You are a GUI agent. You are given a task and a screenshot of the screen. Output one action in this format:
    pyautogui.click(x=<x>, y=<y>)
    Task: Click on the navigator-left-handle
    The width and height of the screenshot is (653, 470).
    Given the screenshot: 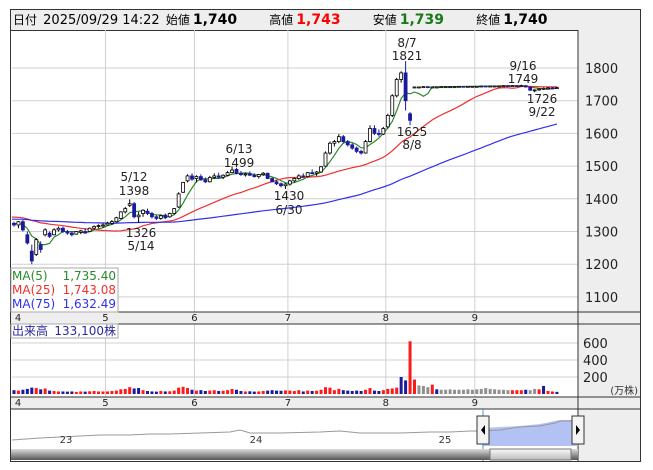 What is the action you would take?
    pyautogui.click(x=483, y=430)
    